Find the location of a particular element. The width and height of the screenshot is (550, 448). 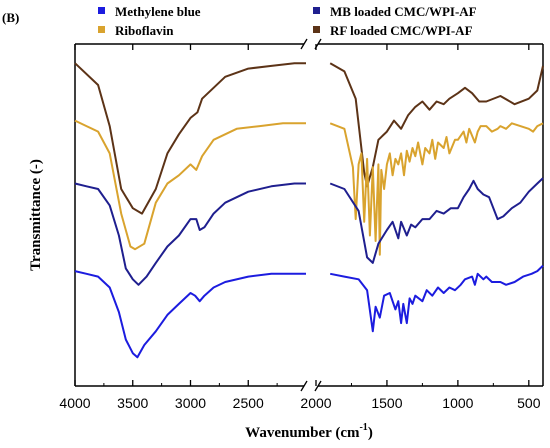

x-axis-title-superscript: -1 is located at coordinates (363, 427).